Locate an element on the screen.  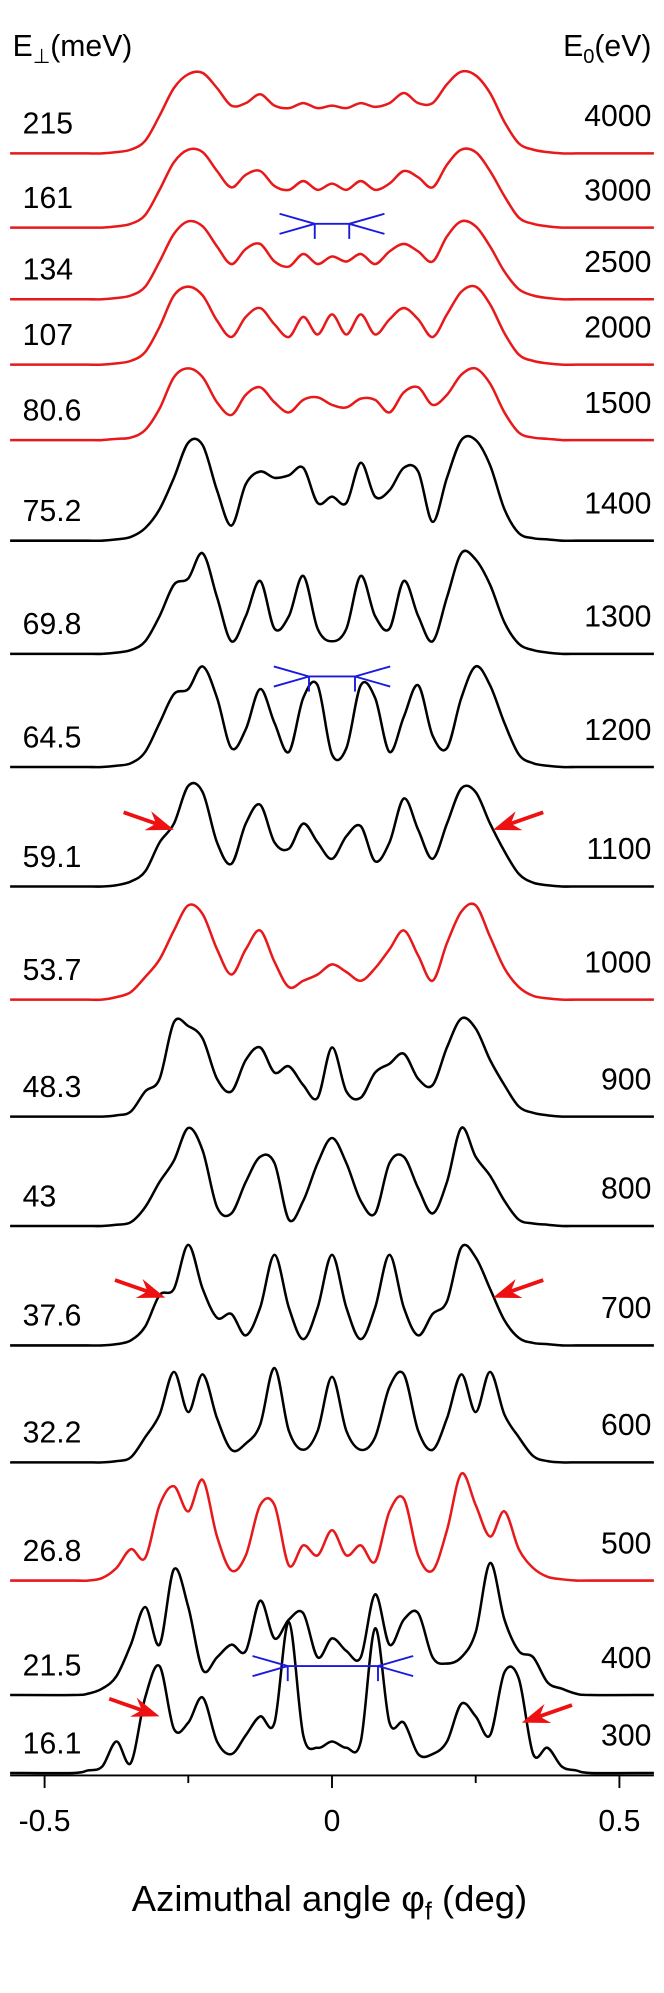
x-axis-title: Azimuthal angle φf (deg) is located at coordinates (329, 1901).